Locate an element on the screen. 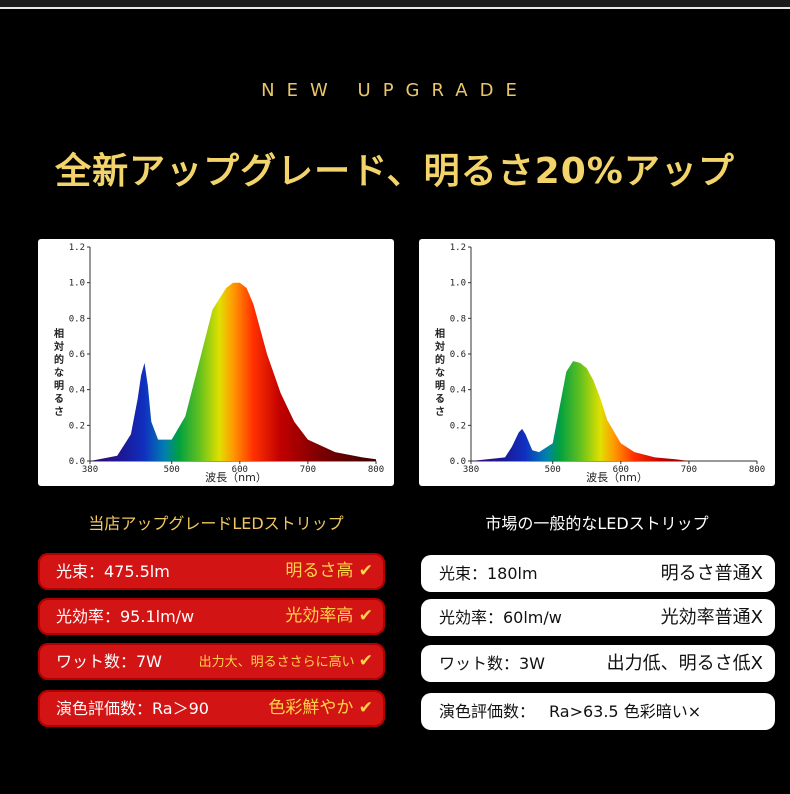  left-row-flux-label: 光束：475.5lm is located at coordinates (113, 571).